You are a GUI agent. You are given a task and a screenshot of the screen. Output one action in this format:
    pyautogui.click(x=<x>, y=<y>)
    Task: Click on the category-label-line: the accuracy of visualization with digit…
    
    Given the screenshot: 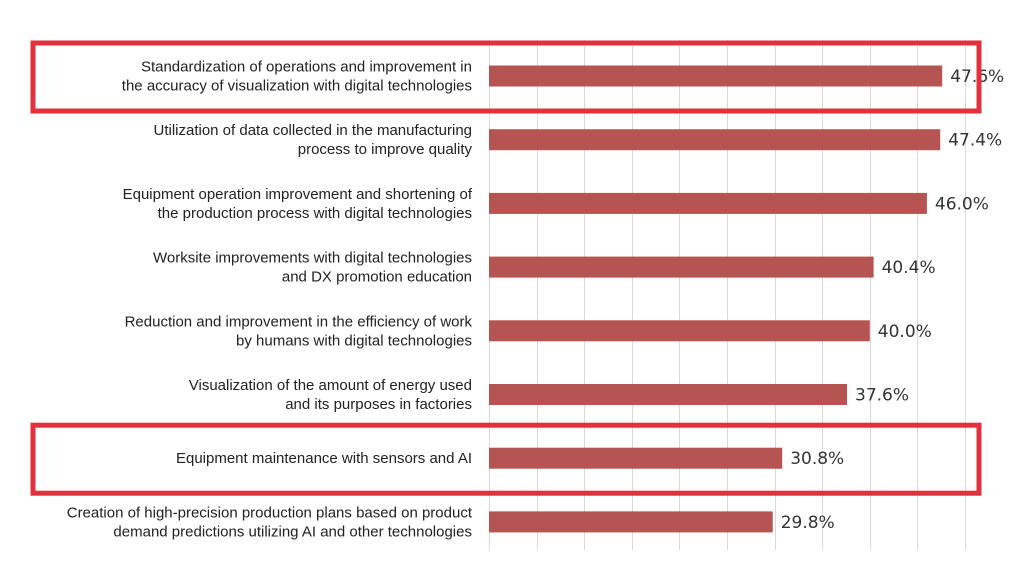 What is the action you would take?
    pyautogui.click(x=297, y=86)
    